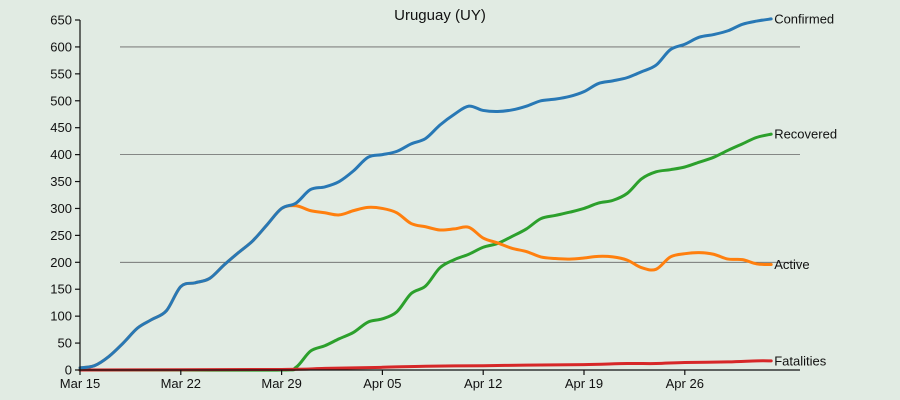 This screenshot has height=400, width=900. I want to click on chart-title: Uruguay (UY), so click(440, 15).